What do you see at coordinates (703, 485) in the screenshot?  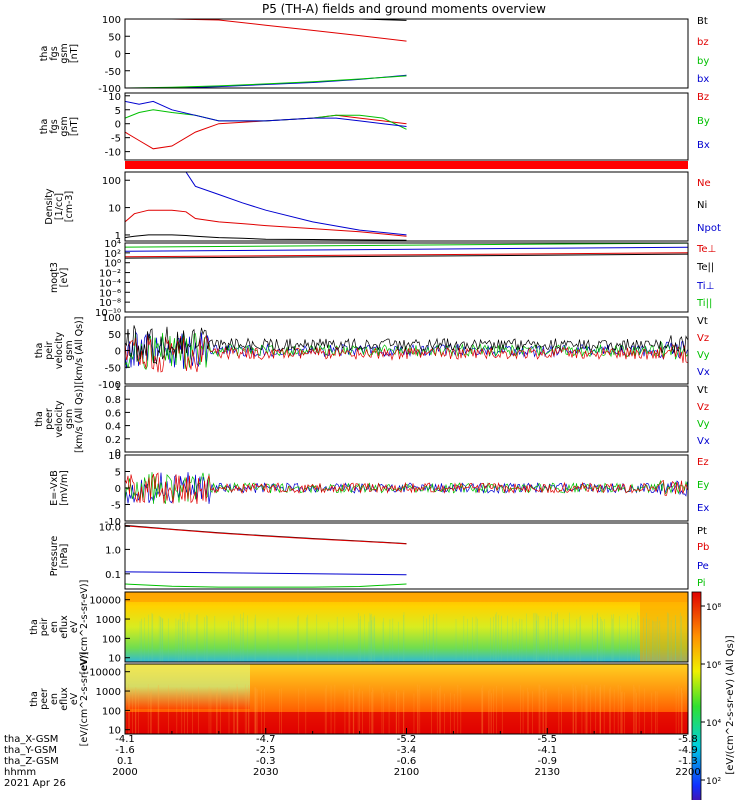 I see `legend-ey: Ey` at bounding box center [703, 485].